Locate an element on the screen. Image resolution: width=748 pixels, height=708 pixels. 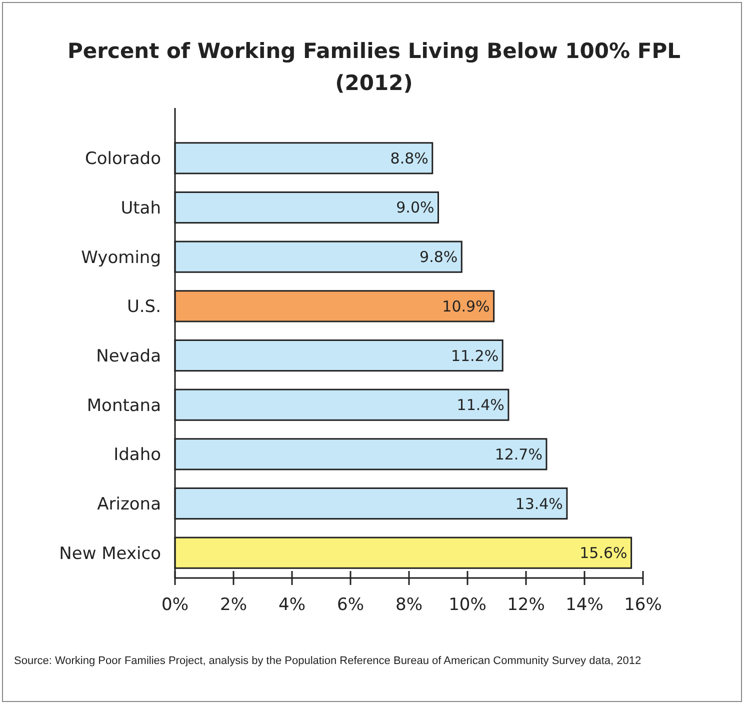
x-tick-label: 14% is located at coordinates (585, 605).